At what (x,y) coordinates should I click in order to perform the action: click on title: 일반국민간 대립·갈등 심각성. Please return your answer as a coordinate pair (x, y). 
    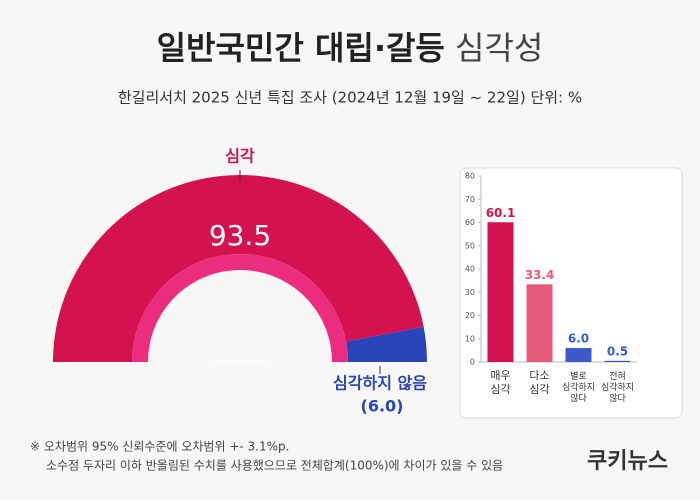
    Looking at the image, I should click on (350, 48).